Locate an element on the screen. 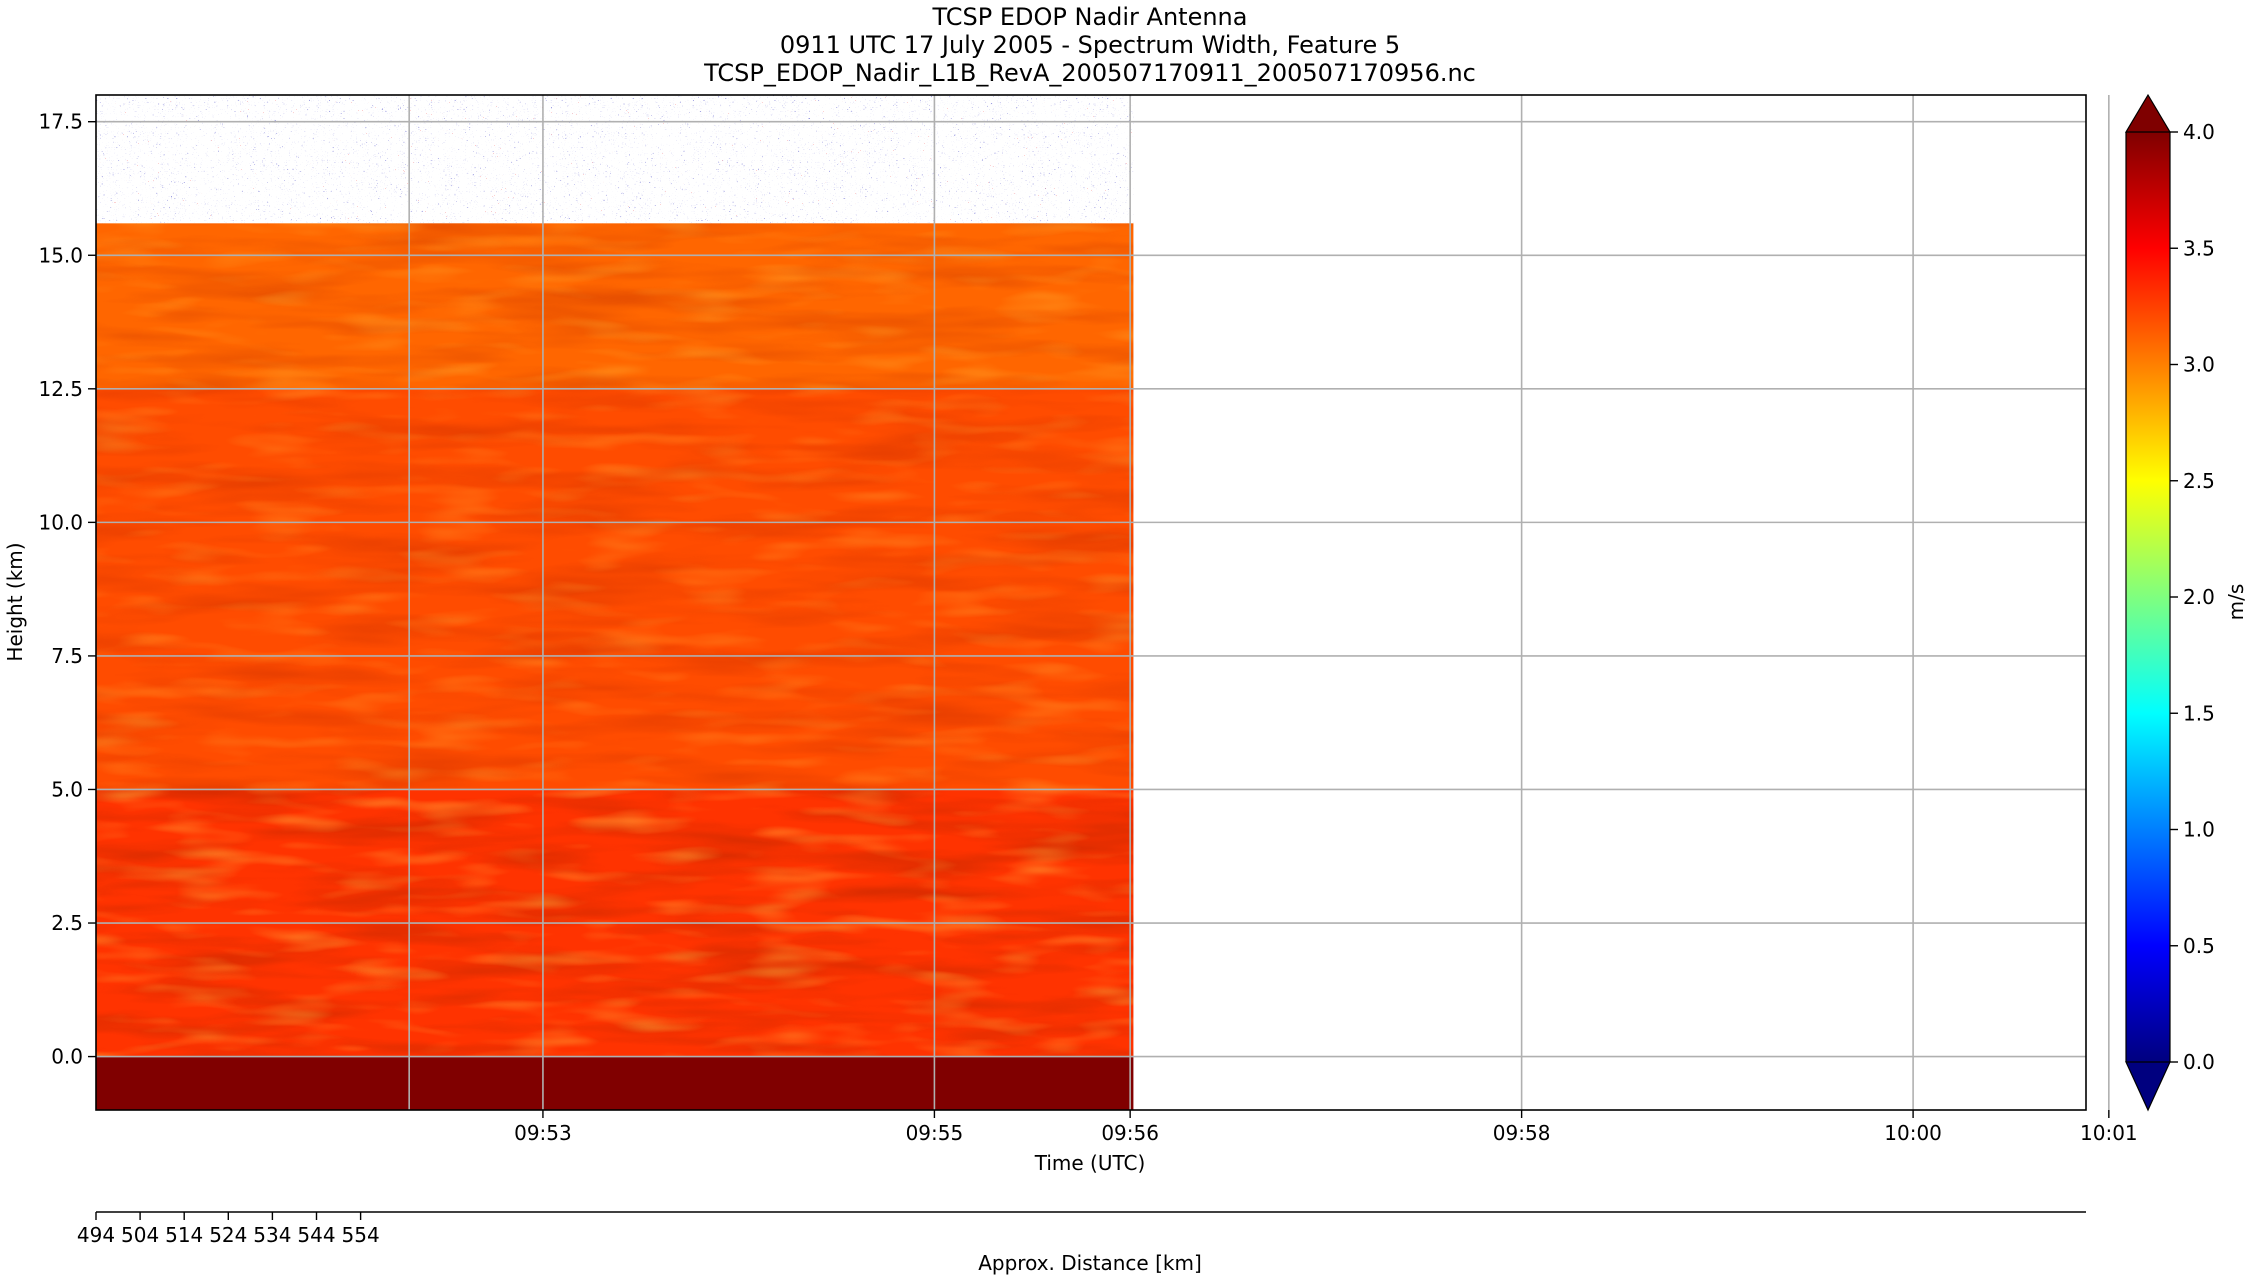 This screenshot has width=2250, height=1275. y-tick-label: 7.5 is located at coordinates (67, 656).